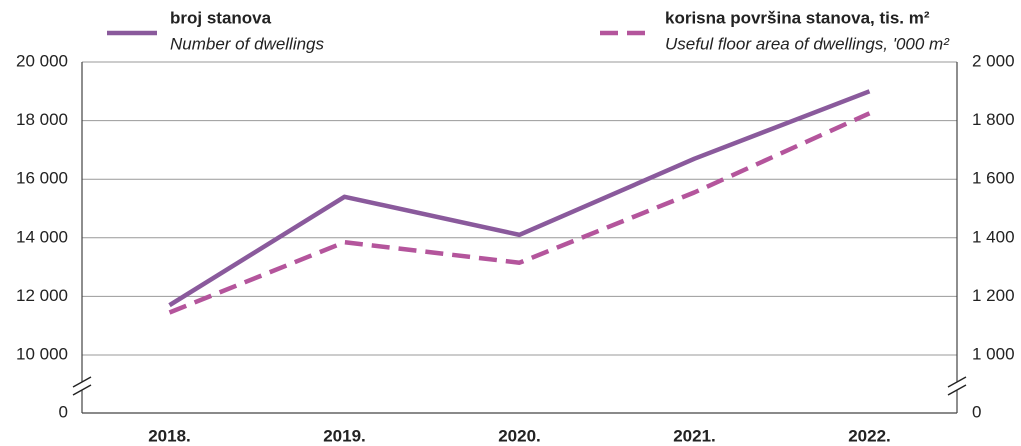 This screenshot has height=446, width=1021. What do you see at coordinates (993, 236) in the screenshot?
I see `y2-tick-label: 1 400` at bounding box center [993, 236].